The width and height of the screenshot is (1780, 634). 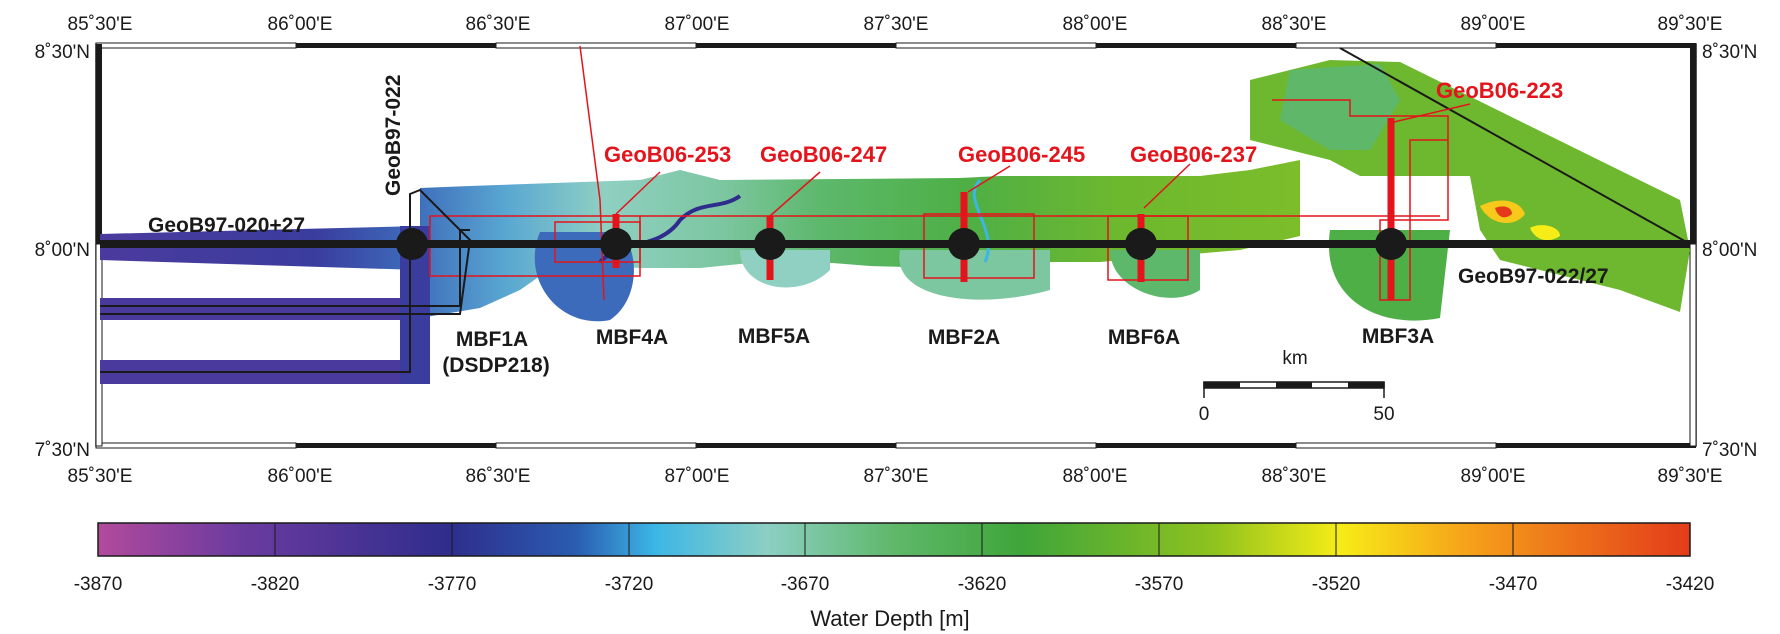 What do you see at coordinates (805, 584) in the screenshot?
I see `colorbar-tick: -3670` at bounding box center [805, 584].